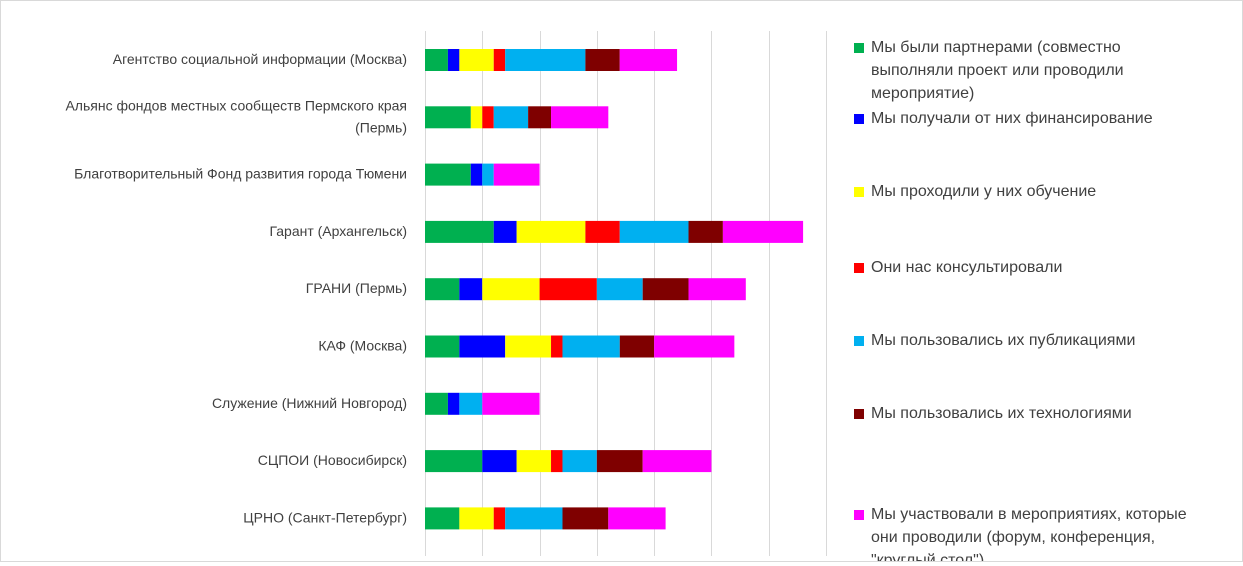 The image size is (1243, 566). I want to click on legend-label-line: Они нас консультировали, so click(966, 267).